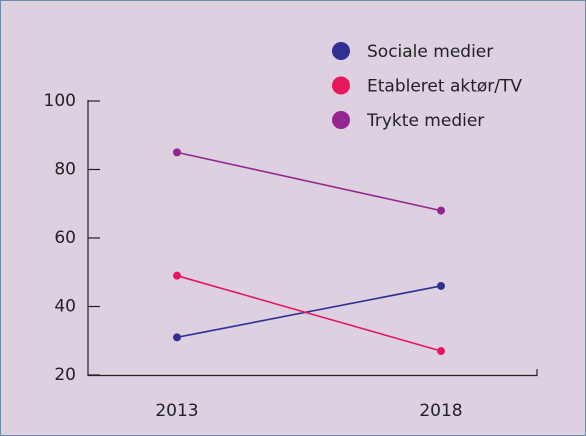  Describe the element at coordinates (65, 170) in the screenshot. I see `y-tick-label: 80` at that location.